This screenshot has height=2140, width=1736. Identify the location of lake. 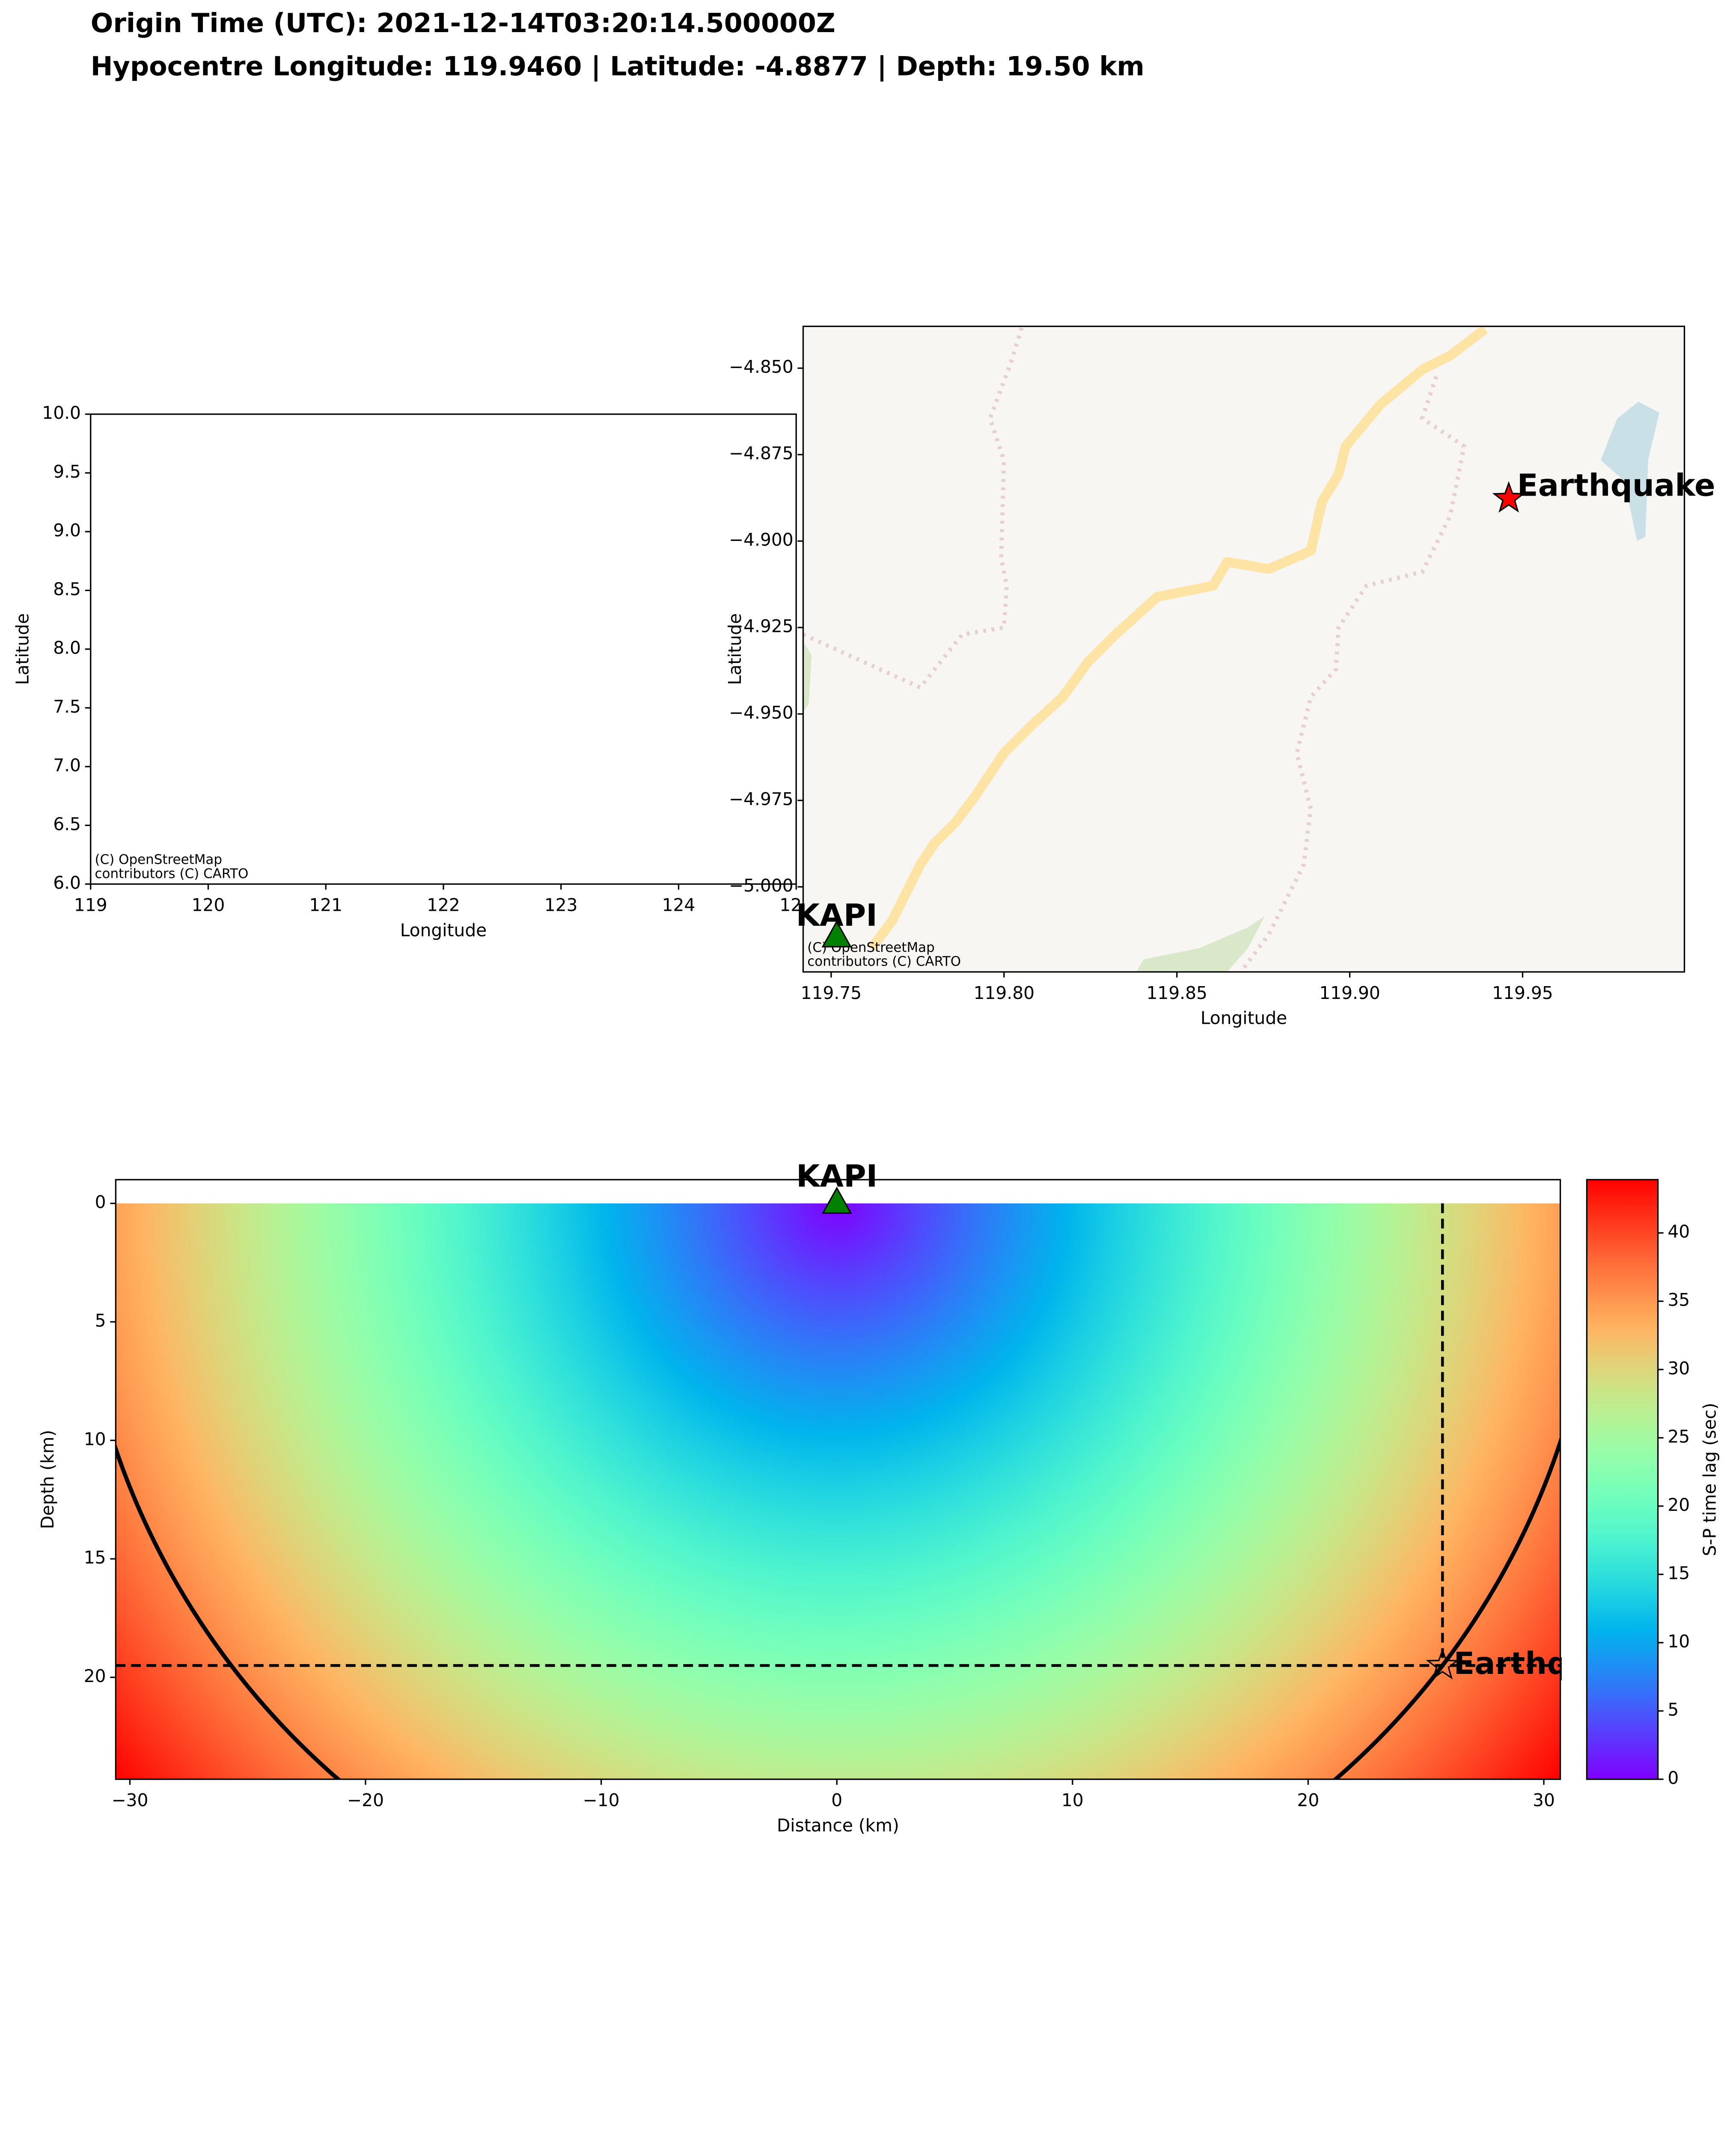
(1630, 471).